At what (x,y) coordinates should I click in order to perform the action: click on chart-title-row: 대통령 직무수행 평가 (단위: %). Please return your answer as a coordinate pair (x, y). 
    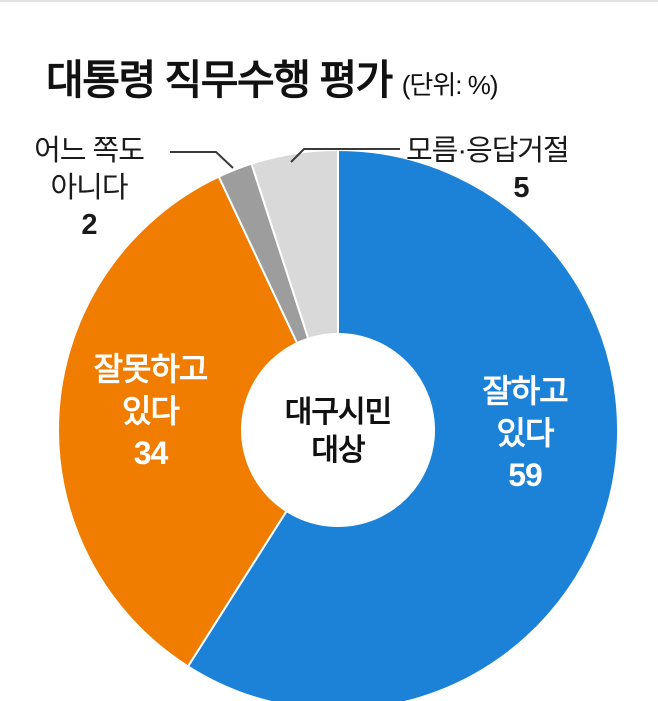
    Looking at the image, I should click on (272, 76).